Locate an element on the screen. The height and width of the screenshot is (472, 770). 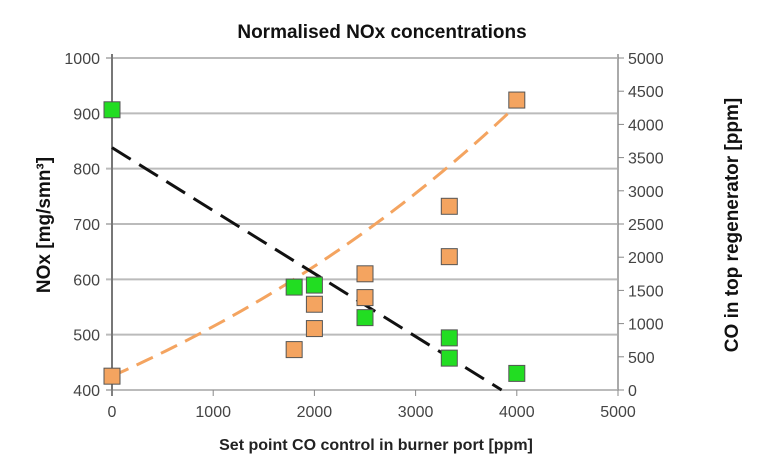
chart-title: Normalised NOx concentrations is located at coordinates (381, 32).